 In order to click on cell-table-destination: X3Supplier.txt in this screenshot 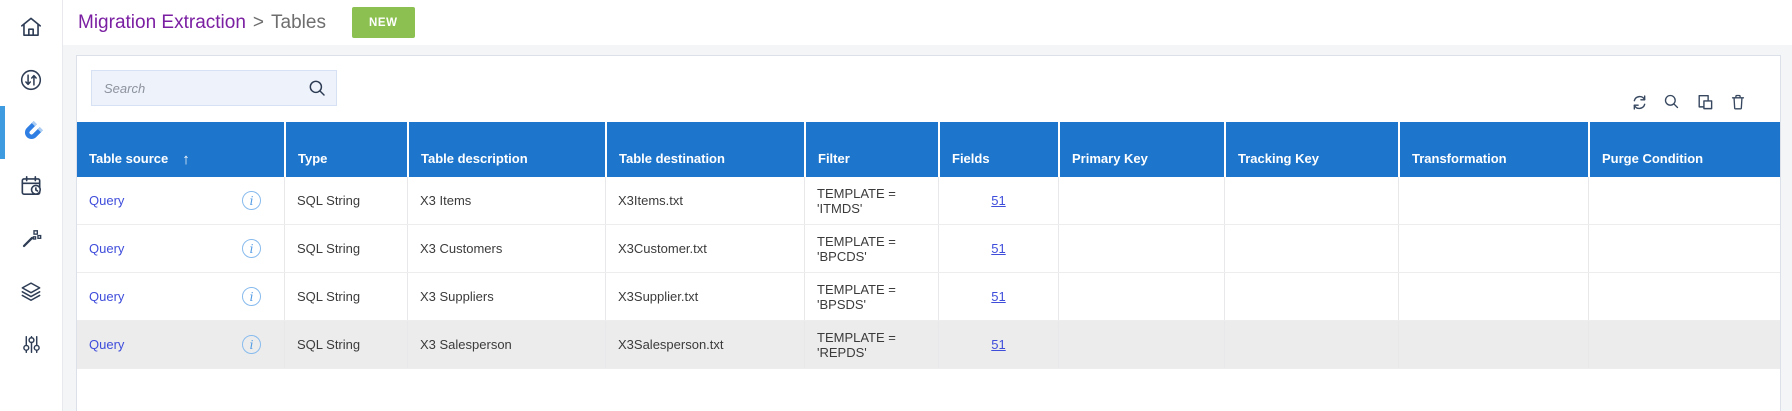, I will do `click(704, 296)`.